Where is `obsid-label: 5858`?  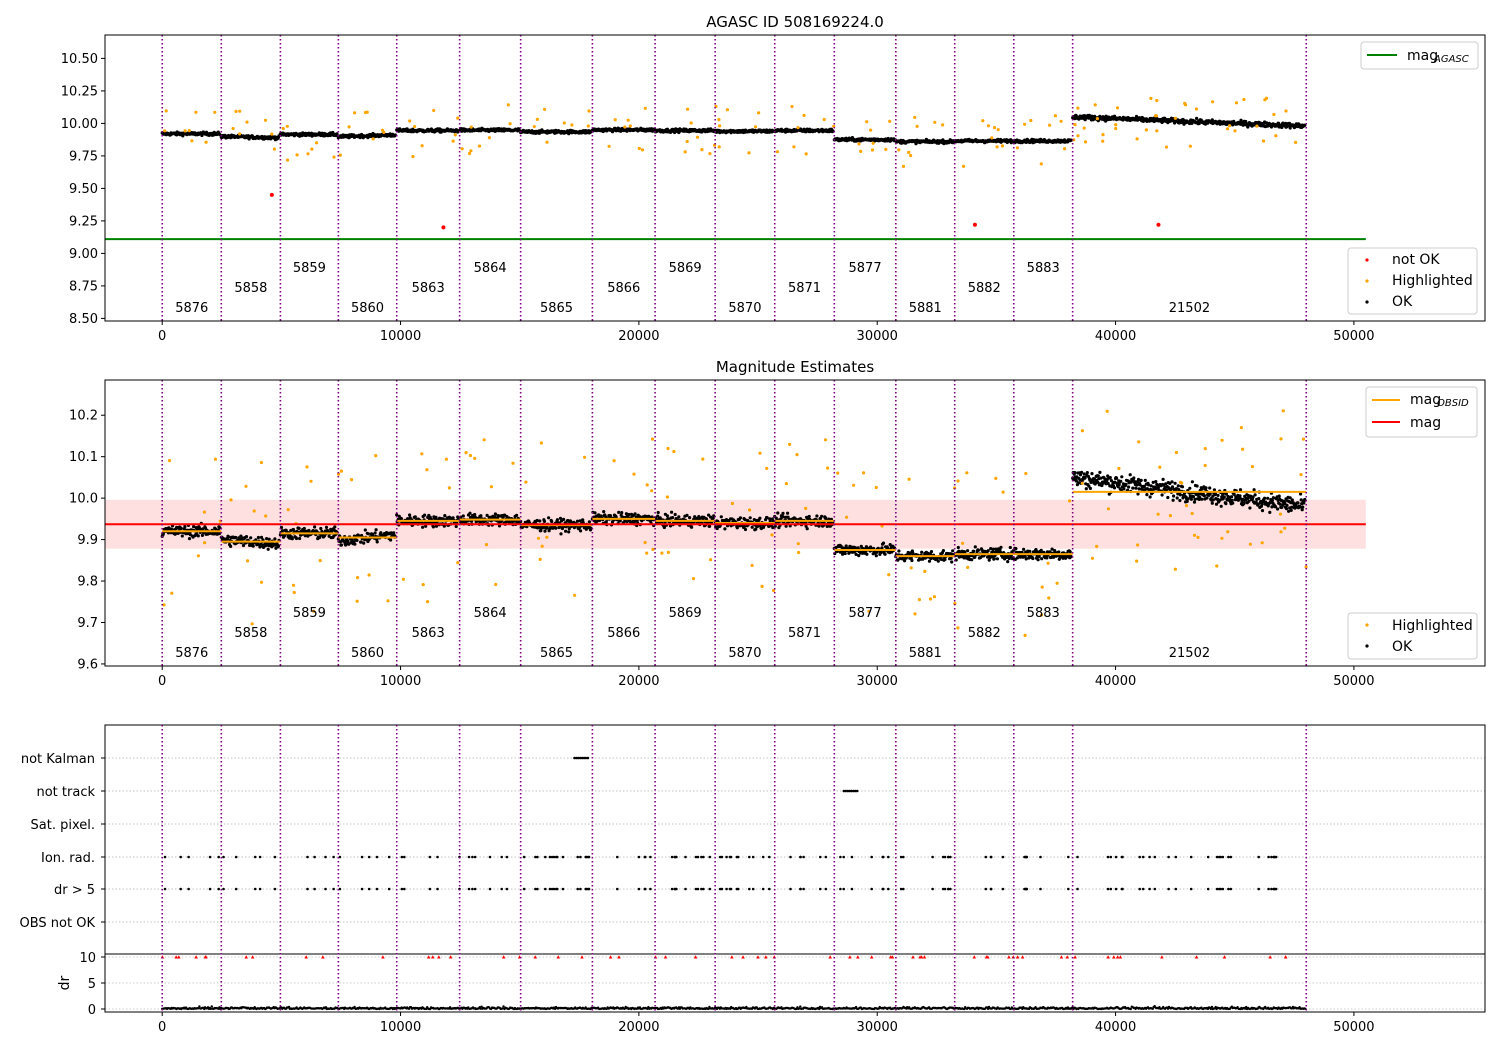
obsid-label: 5858 is located at coordinates (250, 633).